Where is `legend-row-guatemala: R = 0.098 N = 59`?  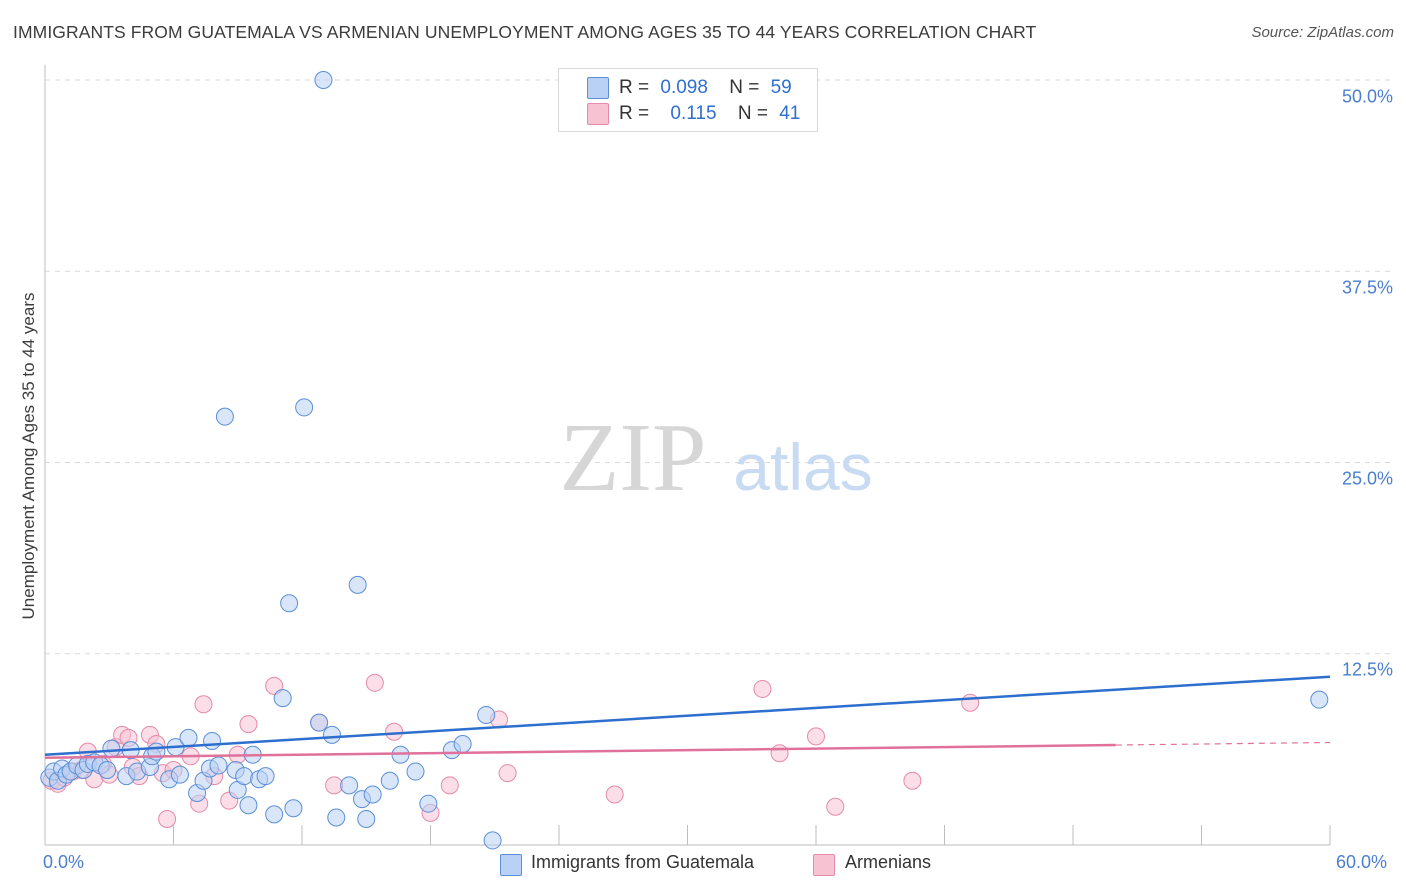
legend-row-guatemala: R = 0.098 N = 59 is located at coordinates (705, 89).